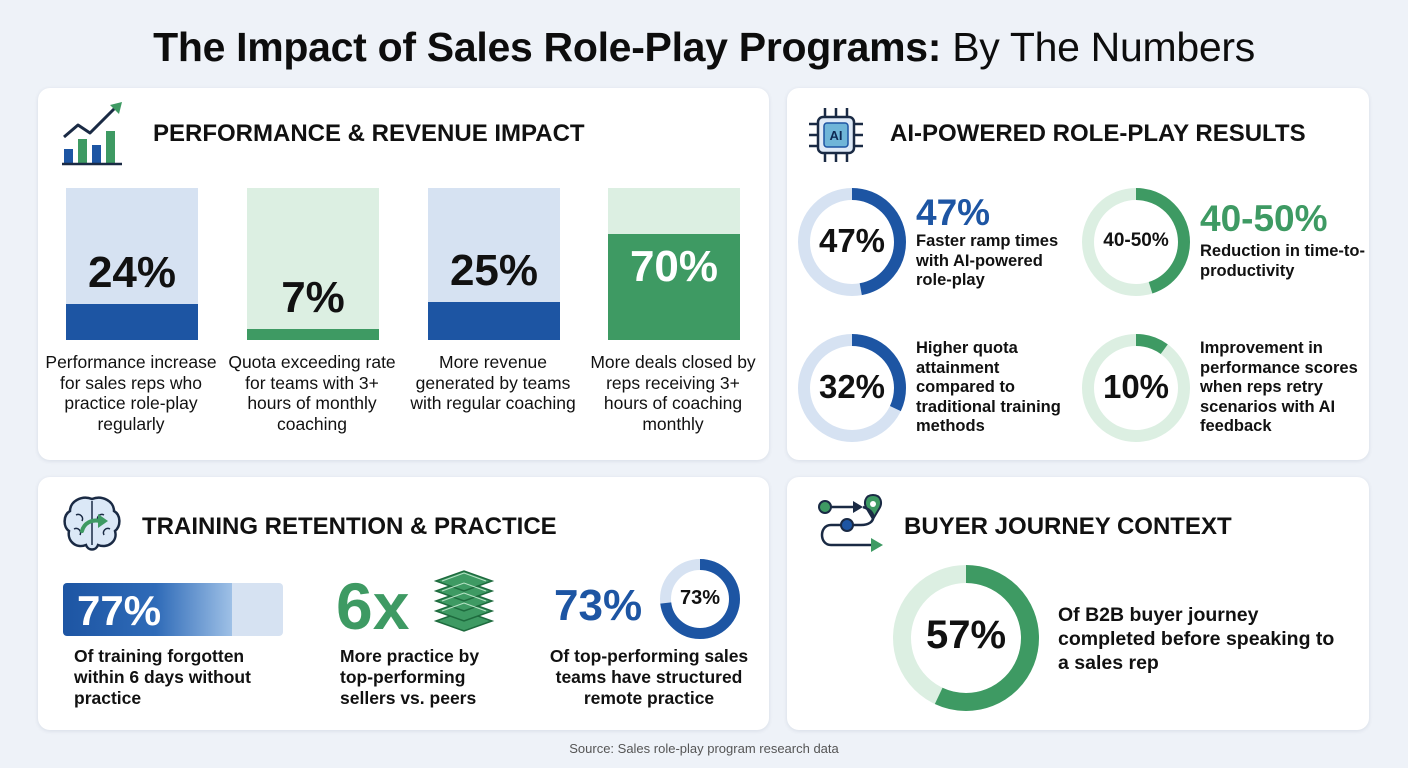 The height and width of the screenshot is (768, 1408). I want to click on ai-chip-icon: AI, so click(836, 135).